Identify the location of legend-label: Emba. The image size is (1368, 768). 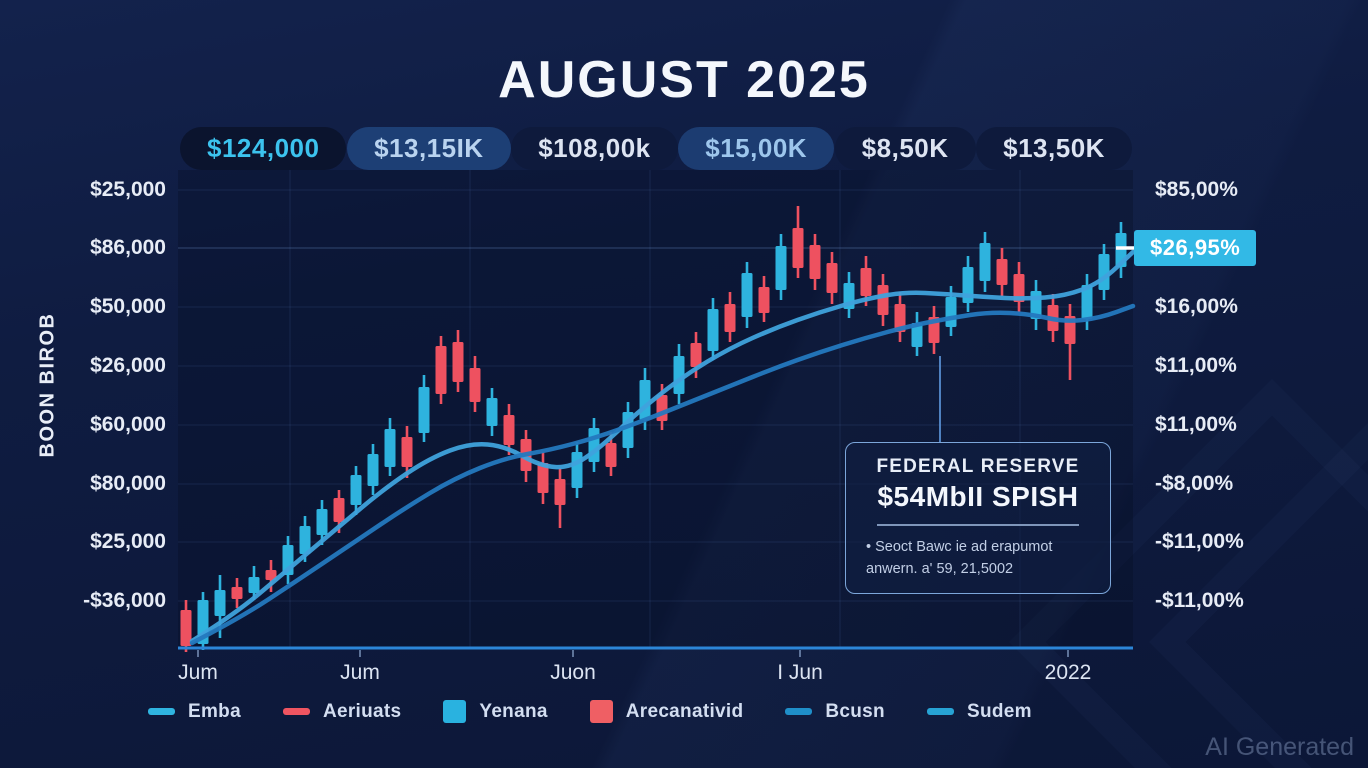
(214, 711).